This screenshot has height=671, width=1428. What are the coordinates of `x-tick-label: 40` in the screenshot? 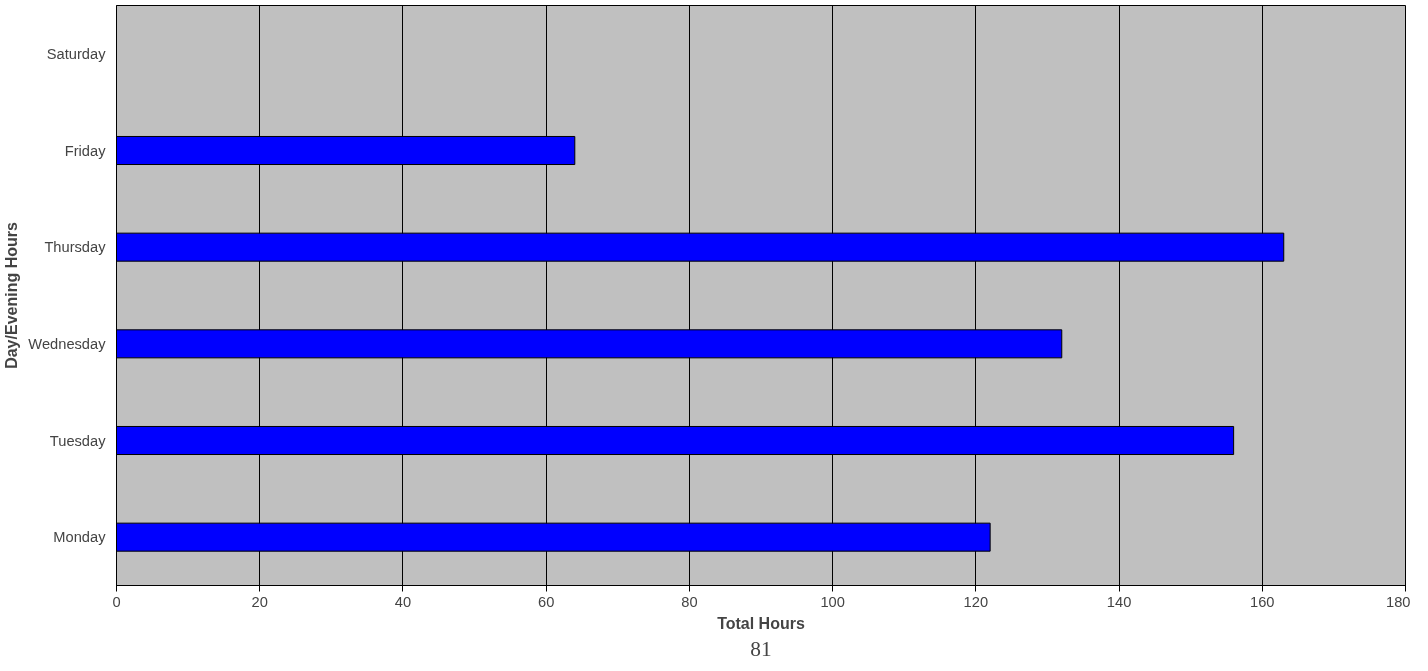 It's located at (403, 601).